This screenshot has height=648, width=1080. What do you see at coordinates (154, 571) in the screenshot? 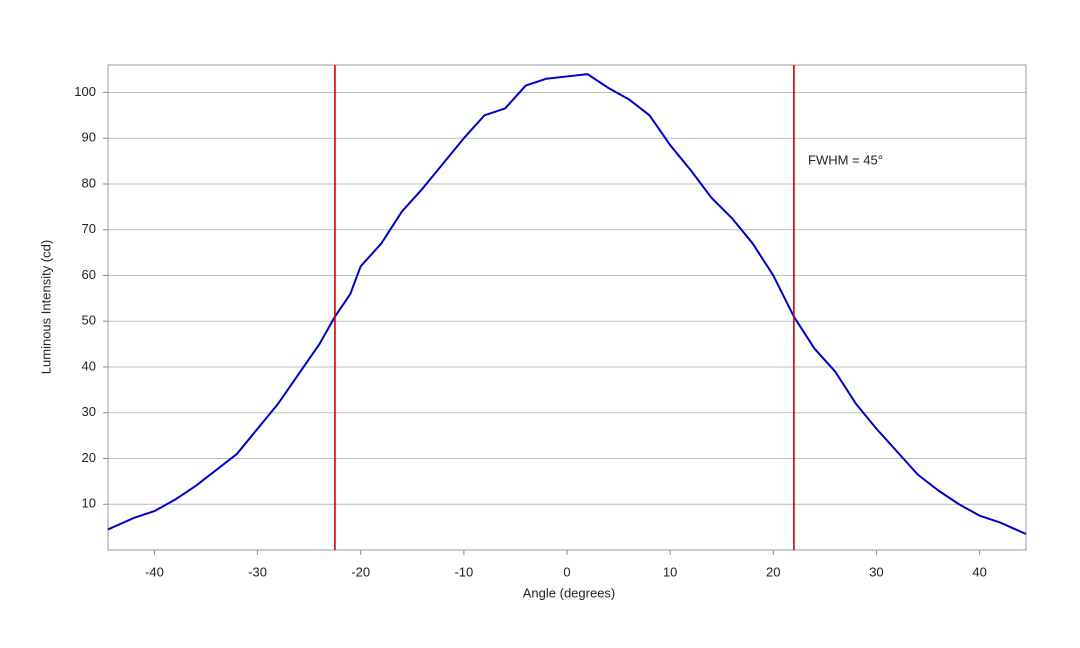
I see `x-tick-label: -40` at bounding box center [154, 571].